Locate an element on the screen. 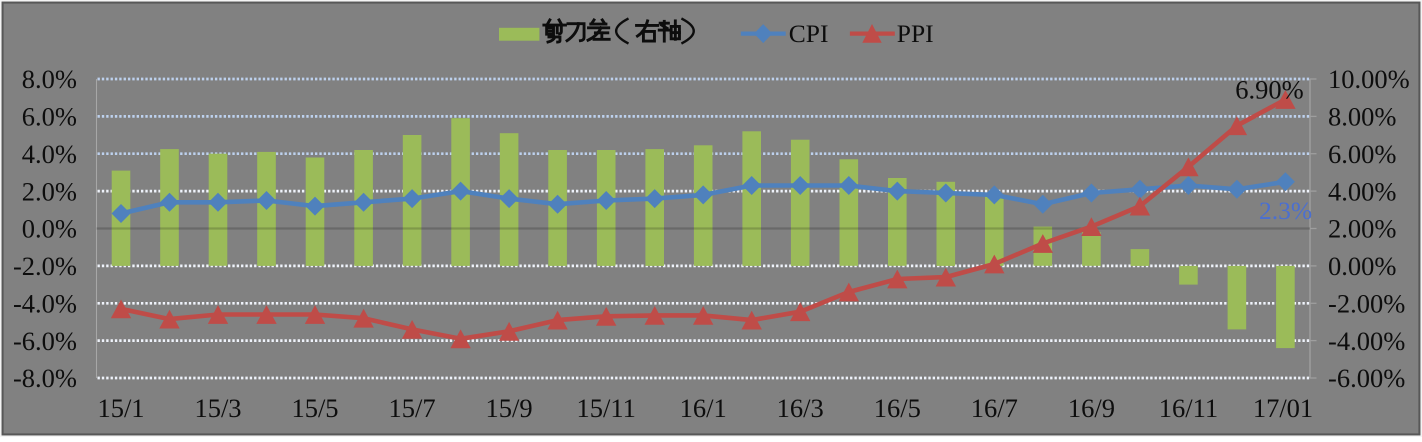 The image size is (1422, 442). svg-text: 4.0% is located at coordinates (49, 154).